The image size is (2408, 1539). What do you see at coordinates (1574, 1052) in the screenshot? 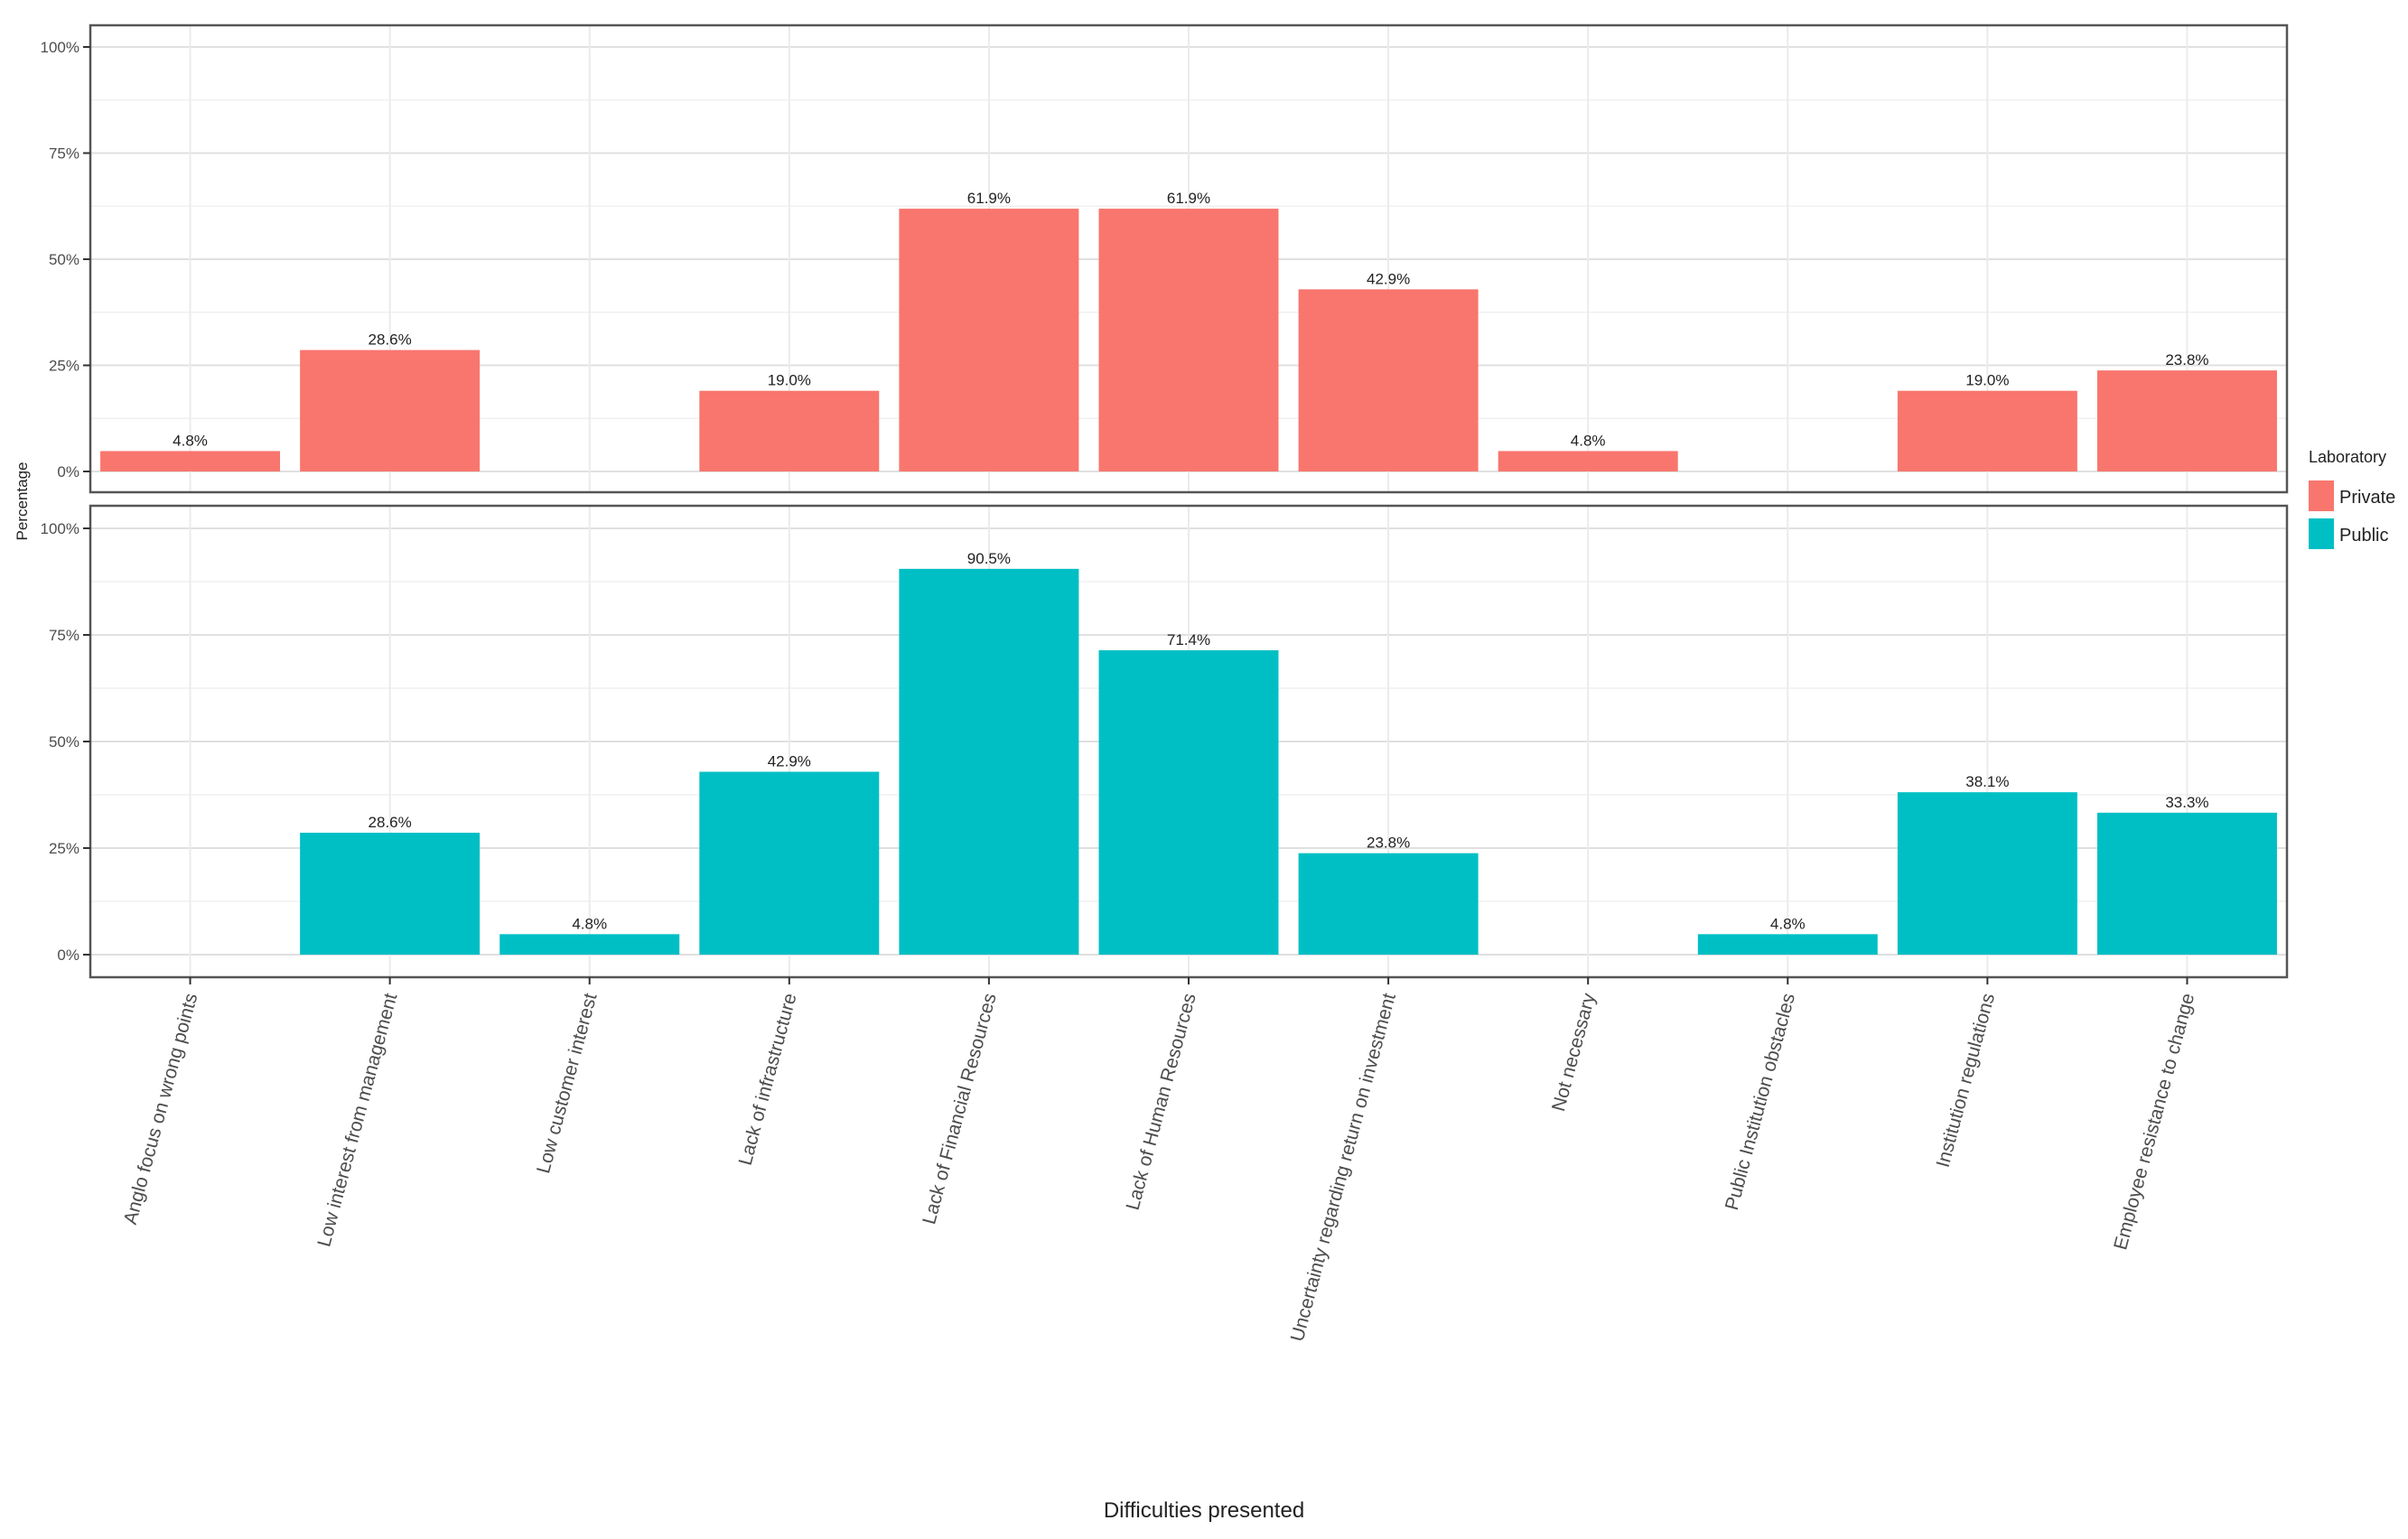
I see `x-tick-label: Not necessary` at bounding box center [1574, 1052].